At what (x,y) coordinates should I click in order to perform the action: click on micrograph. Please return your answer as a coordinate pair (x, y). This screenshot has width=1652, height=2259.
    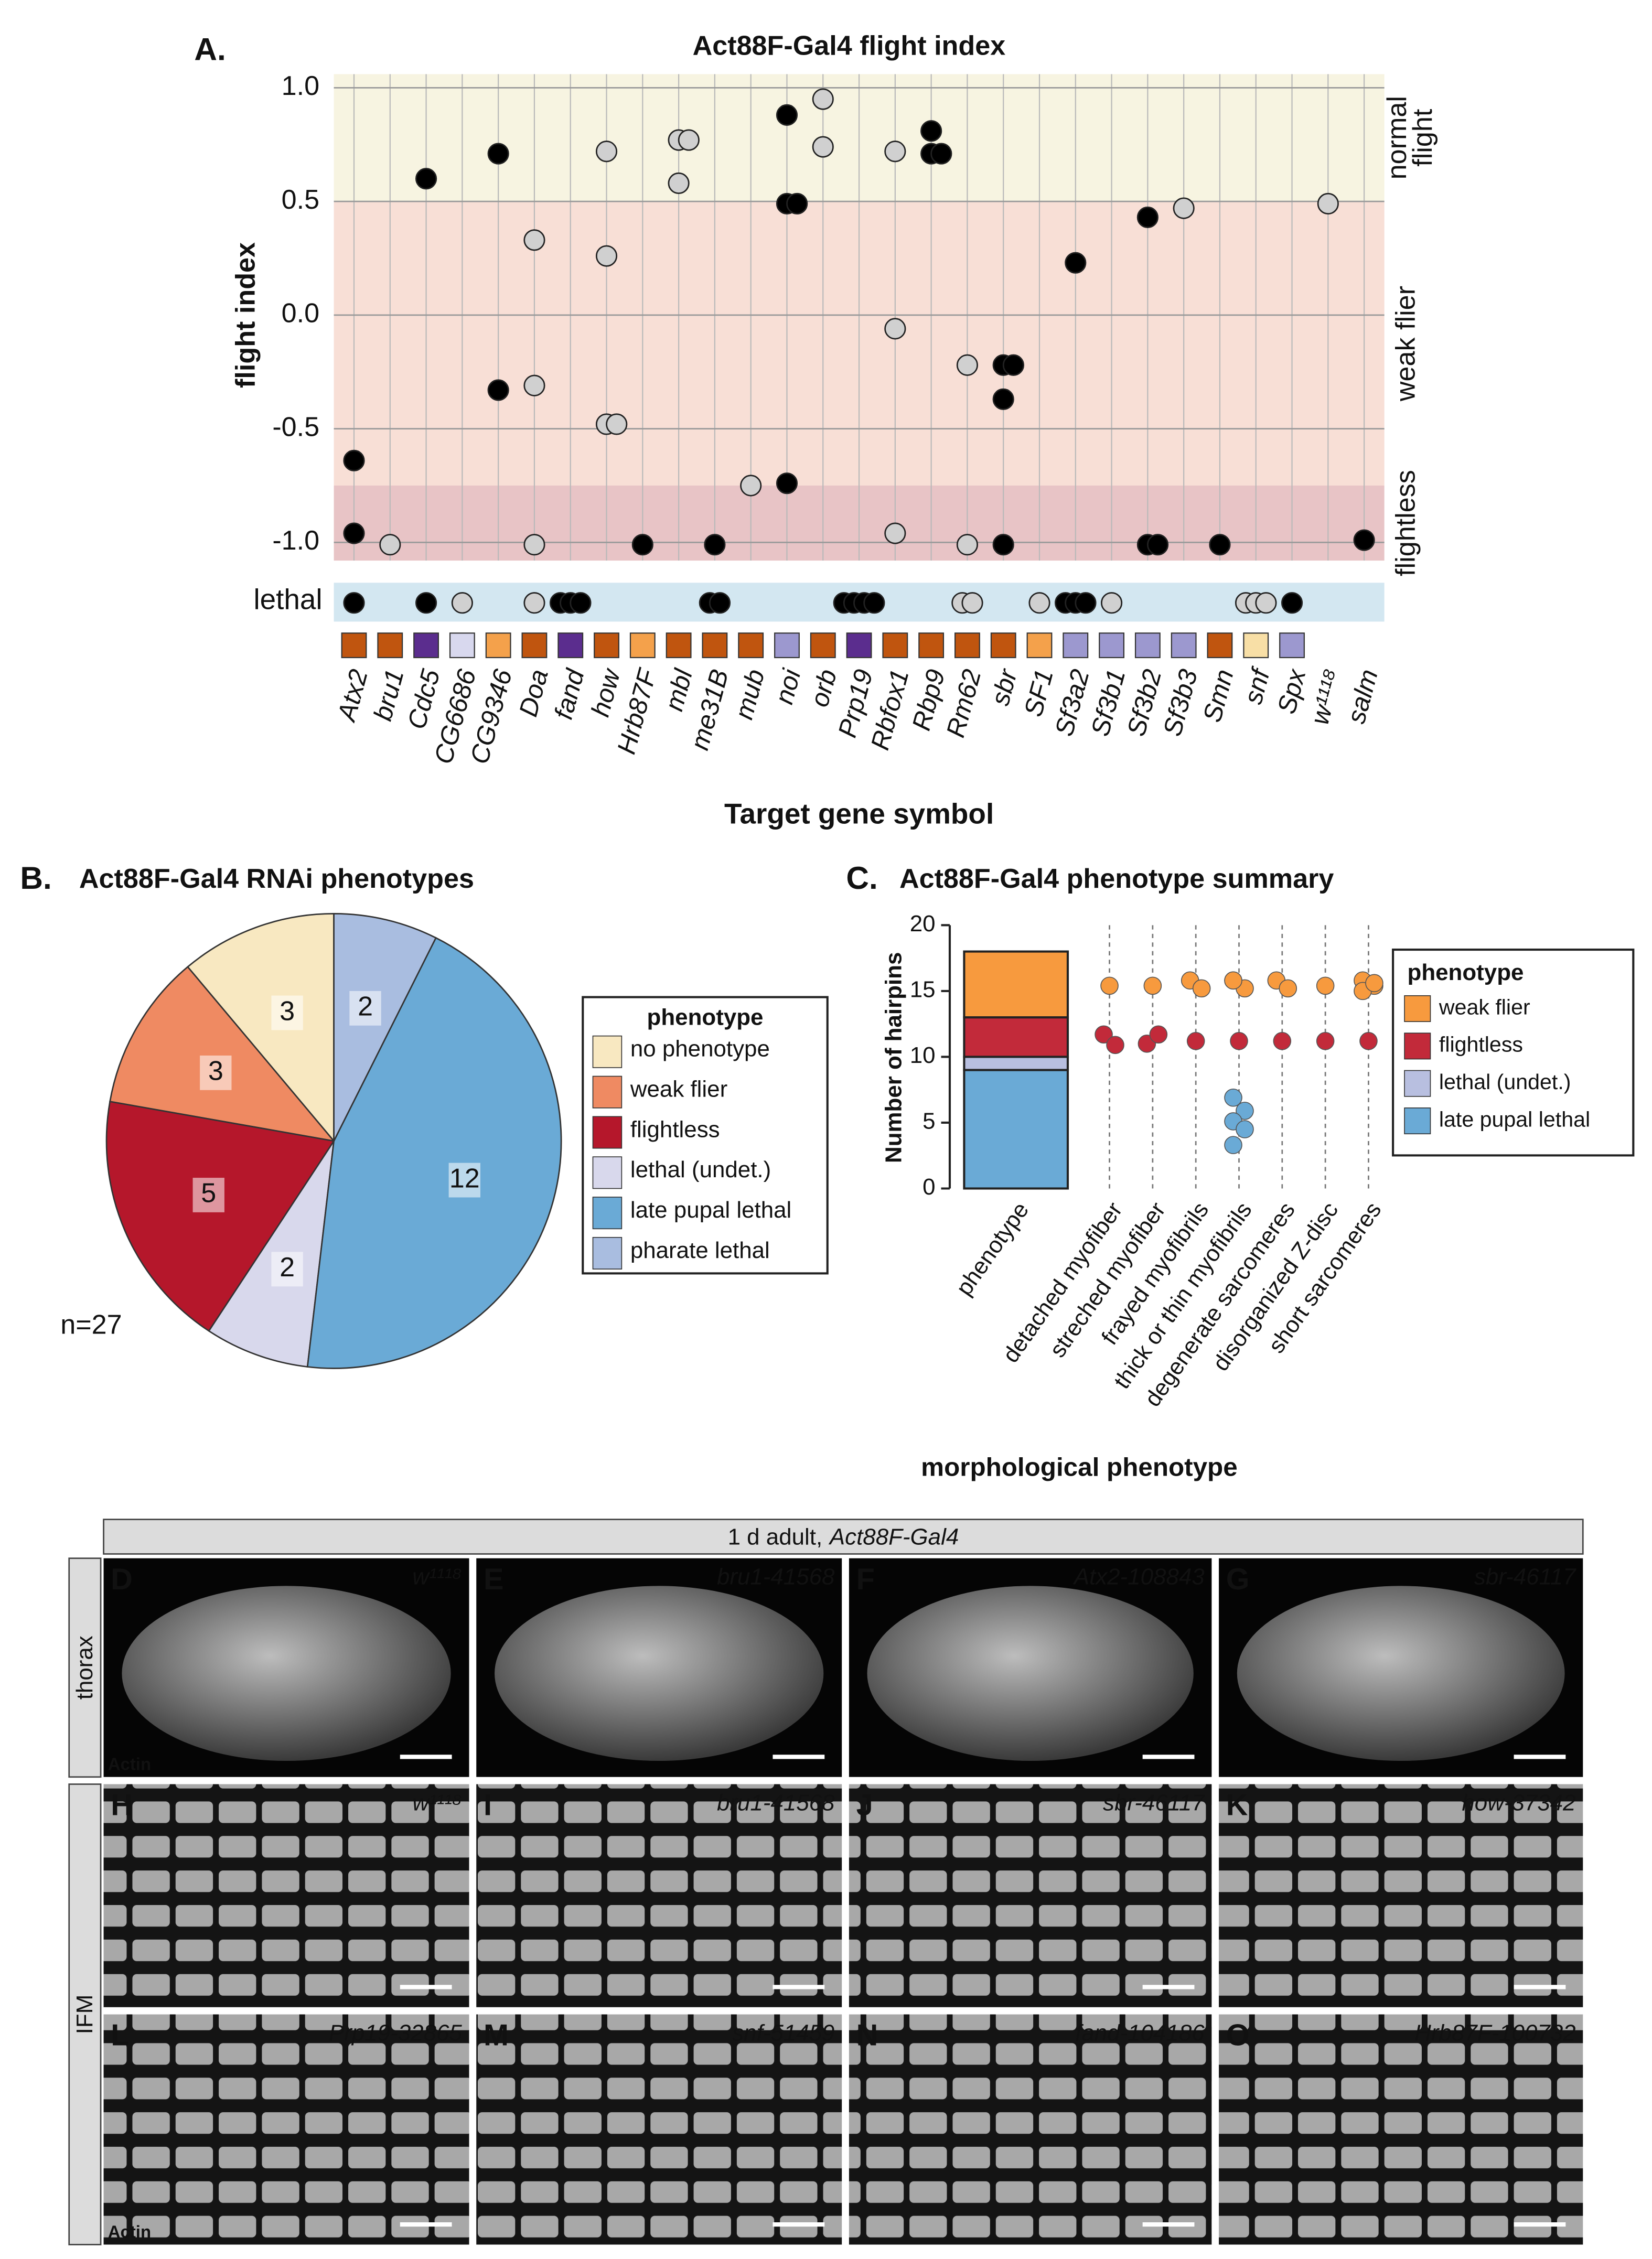
    Looking at the image, I should click on (659, 1895).